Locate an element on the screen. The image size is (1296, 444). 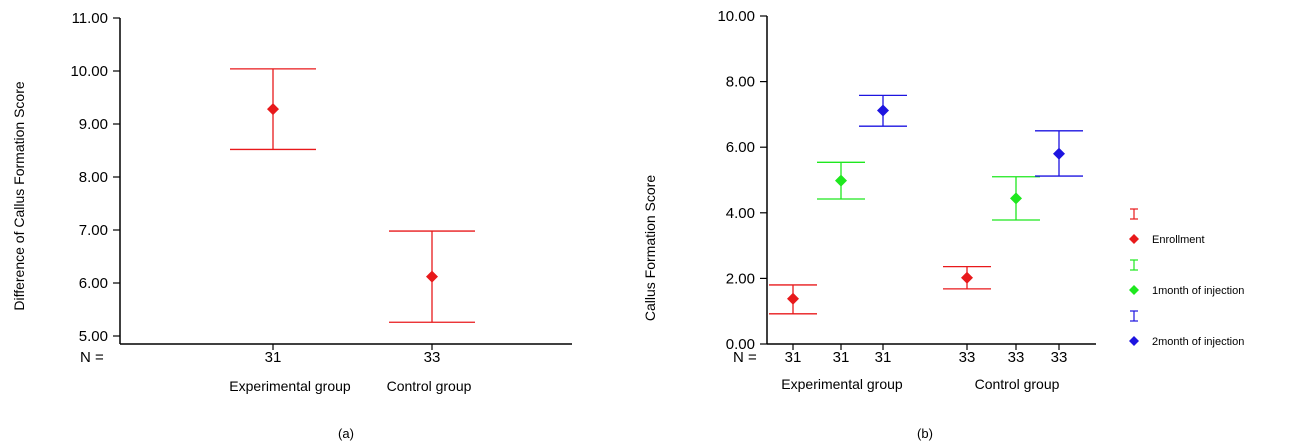
panel-b-1-2-mean-marker is located at coordinates (967, 277).